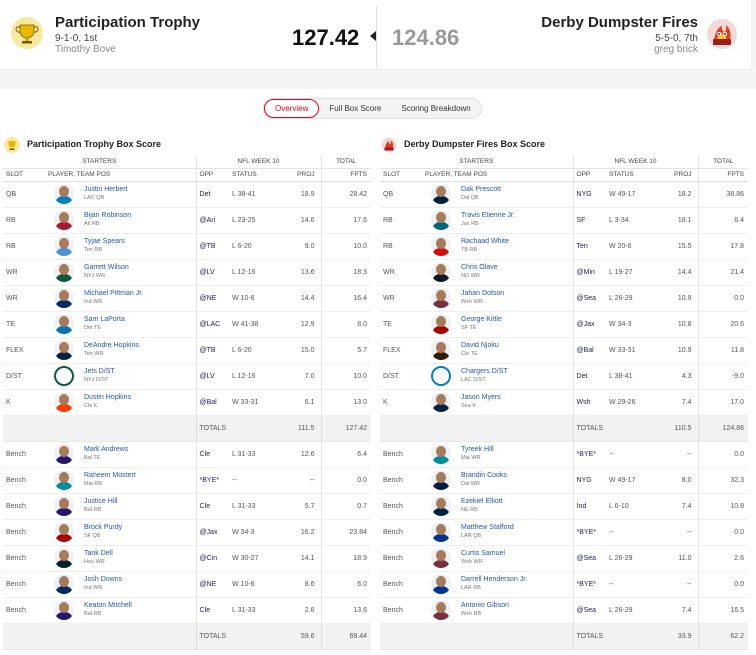 This screenshot has width=756, height=655. What do you see at coordinates (639, 220) in the screenshot?
I see `game-status-cell: L 3-34` at bounding box center [639, 220].